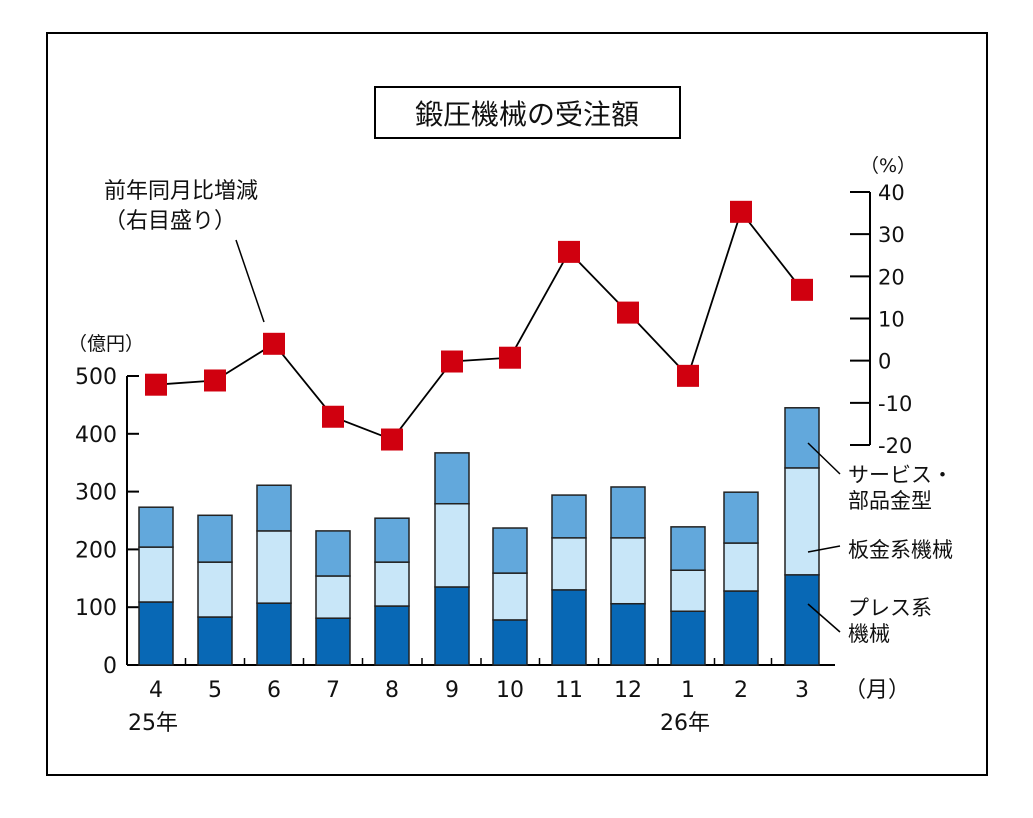  Describe the element at coordinates (884, 362) in the screenshot. I see `y2-tick-label: 0` at that location.